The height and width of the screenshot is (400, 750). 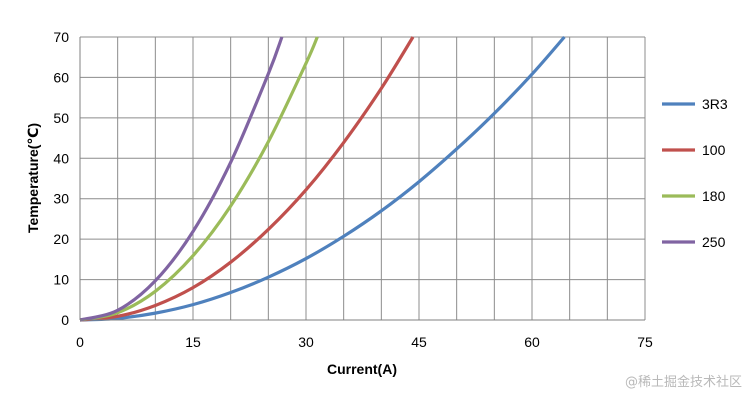 I want to click on legend-label: 180, so click(x=714, y=196).